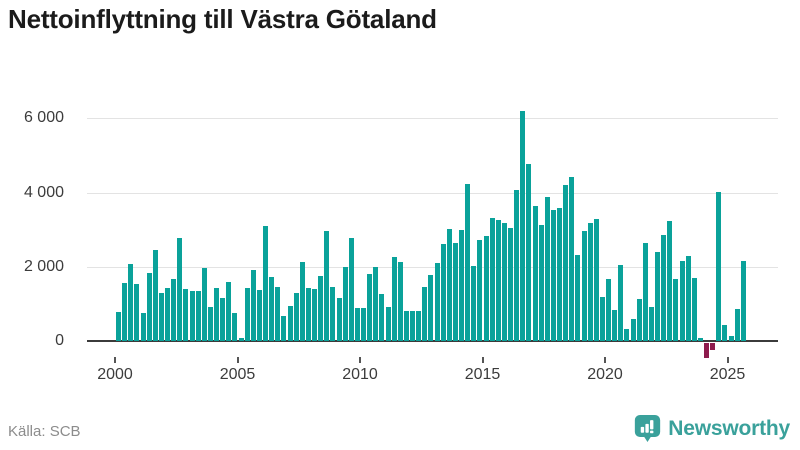  Describe the element at coordinates (115, 374) in the screenshot. I see `x-axis-label: 2000` at that location.